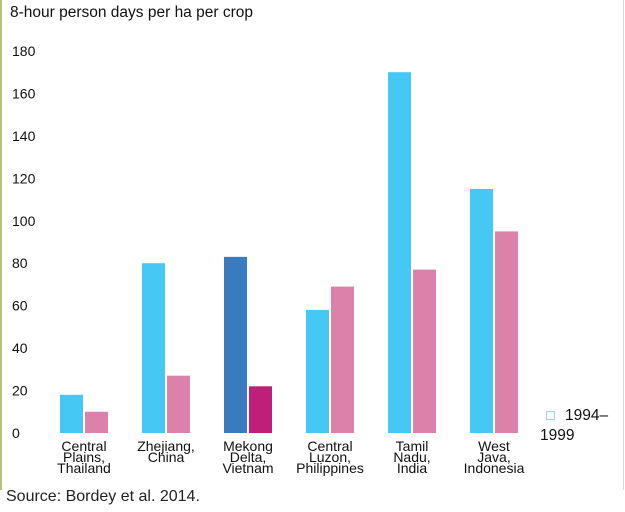 Image resolution: width=625 pixels, height=512 pixels. What do you see at coordinates (24, 221) in the screenshot?
I see `y-tick-label: 100` at bounding box center [24, 221].